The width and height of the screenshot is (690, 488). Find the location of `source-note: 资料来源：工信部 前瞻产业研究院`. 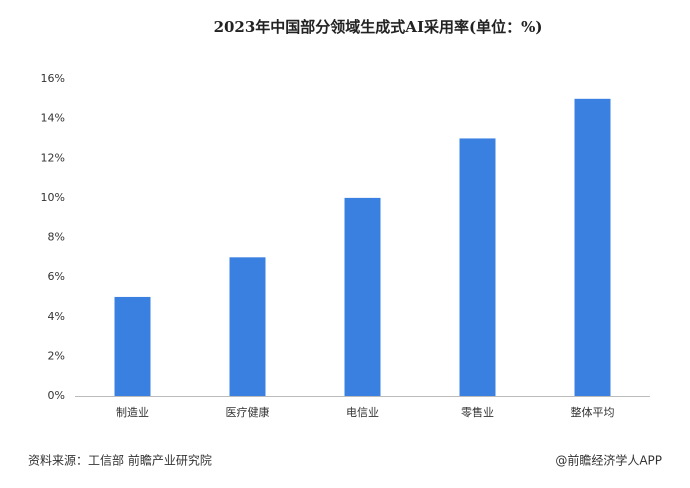

source-note: 资料来源：工信部 前瞻产业研究院 is located at coordinates (120, 460).